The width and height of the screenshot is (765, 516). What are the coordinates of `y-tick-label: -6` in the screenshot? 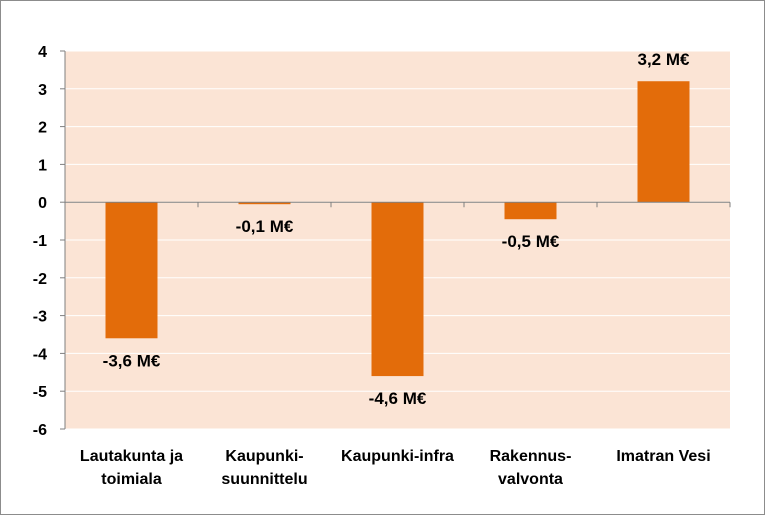 It's located at (40, 430).